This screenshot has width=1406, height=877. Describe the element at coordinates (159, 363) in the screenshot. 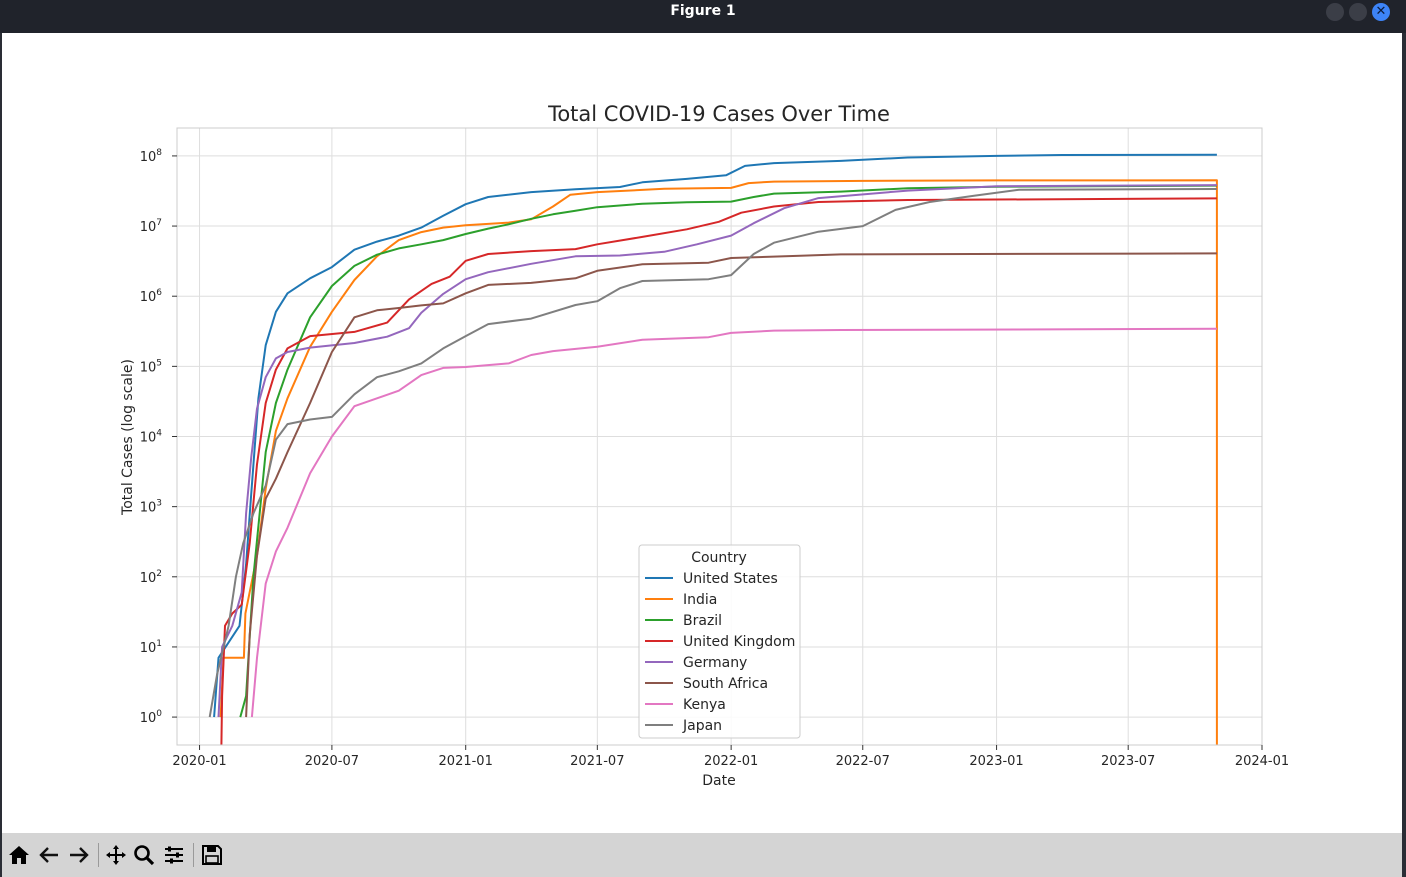

I see `y-tick-exponent: 5` at that location.